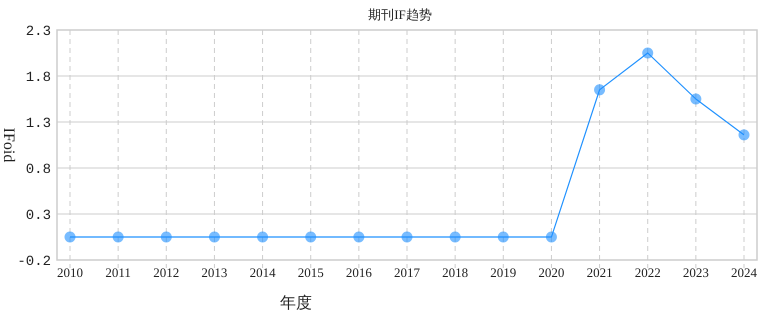 This screenshot has width=782, height=330. What do you see at coordinates (503, 272) in the screenshot?
I see `x-tick-label: 2019` at bounding box center [503, 272].